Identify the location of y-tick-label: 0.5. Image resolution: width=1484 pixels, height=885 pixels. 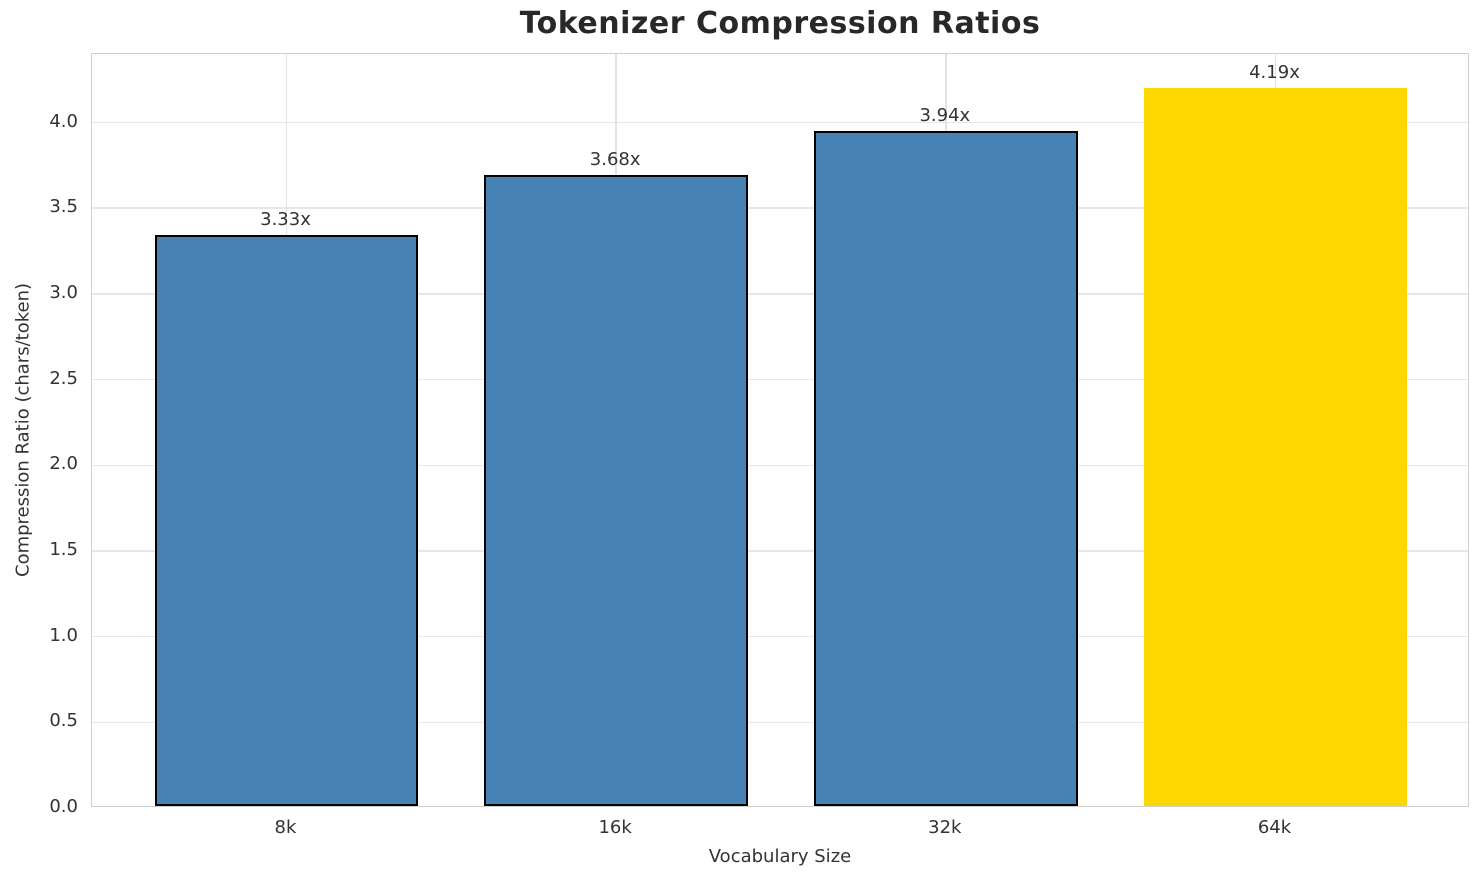
(63, 721).